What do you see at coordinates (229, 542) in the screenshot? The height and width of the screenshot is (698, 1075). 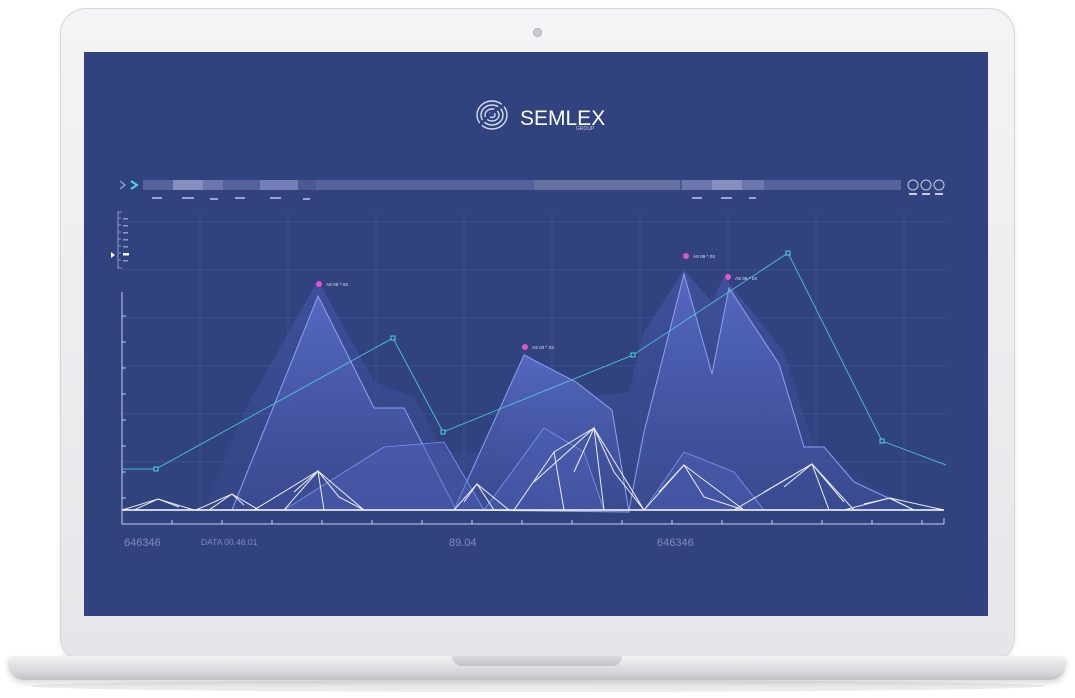 I see `axis-label: DATA 00.46.01` at bounding box center [229, 542].